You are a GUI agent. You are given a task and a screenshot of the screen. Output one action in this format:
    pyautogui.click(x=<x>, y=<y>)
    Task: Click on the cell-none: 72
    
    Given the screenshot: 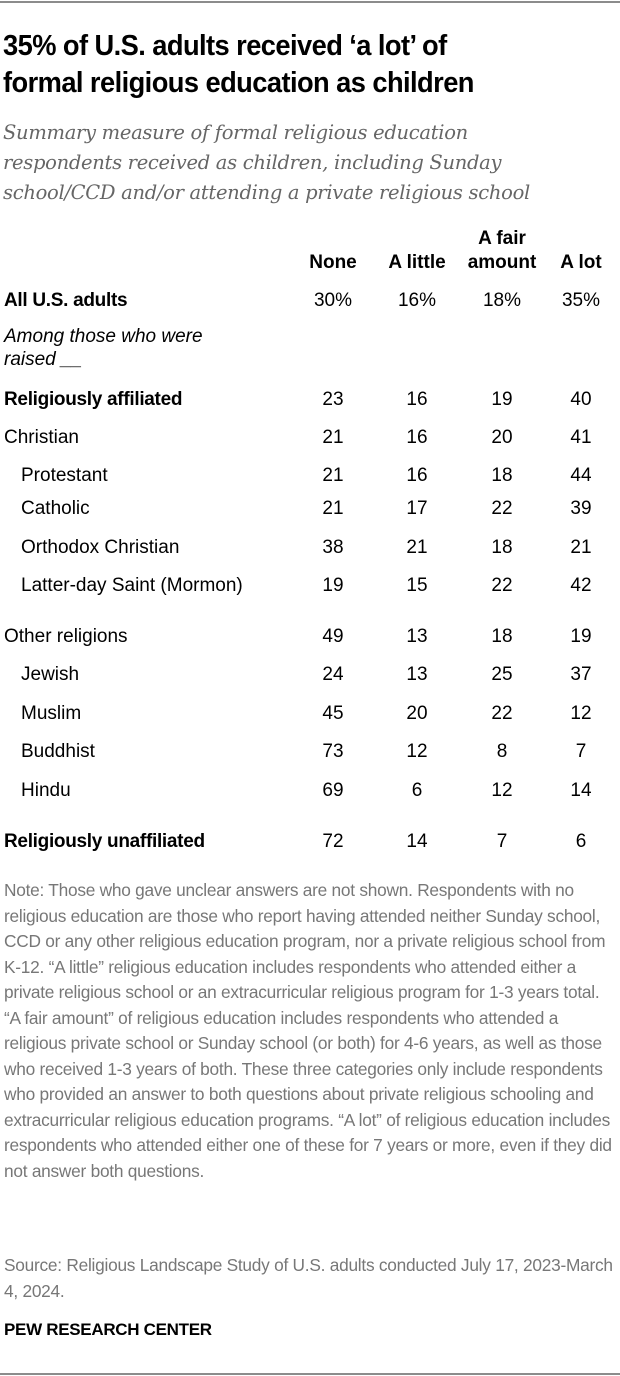 What is the action you would take?
    pyautogui.click(x=333, y=841)
    